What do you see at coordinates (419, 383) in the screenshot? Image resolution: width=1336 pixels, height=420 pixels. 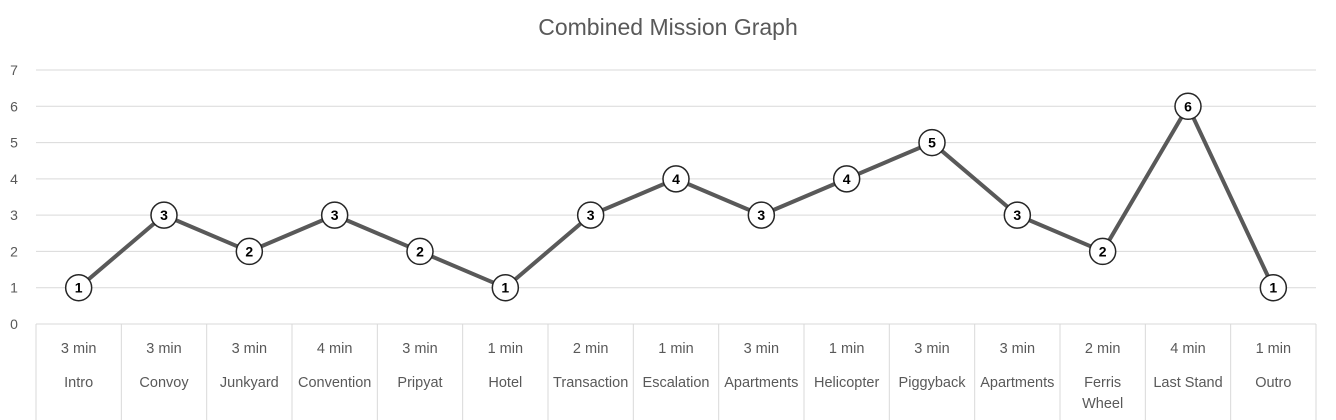 I see `category-name-label: Pripyat` at bounding box center [419, 383].